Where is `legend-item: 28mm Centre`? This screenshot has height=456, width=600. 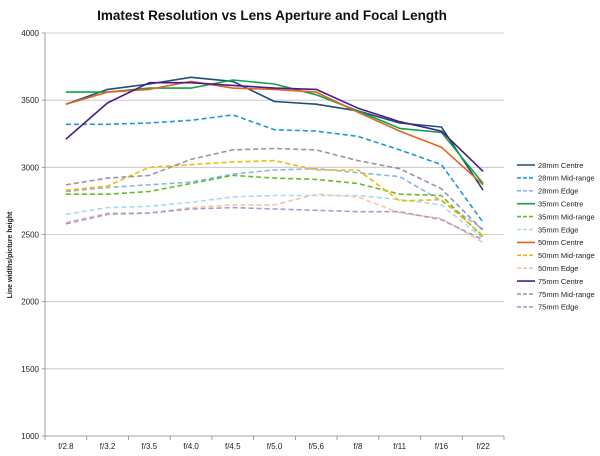 legend-item: 28mm Centre is located at coordinates (550, 165).